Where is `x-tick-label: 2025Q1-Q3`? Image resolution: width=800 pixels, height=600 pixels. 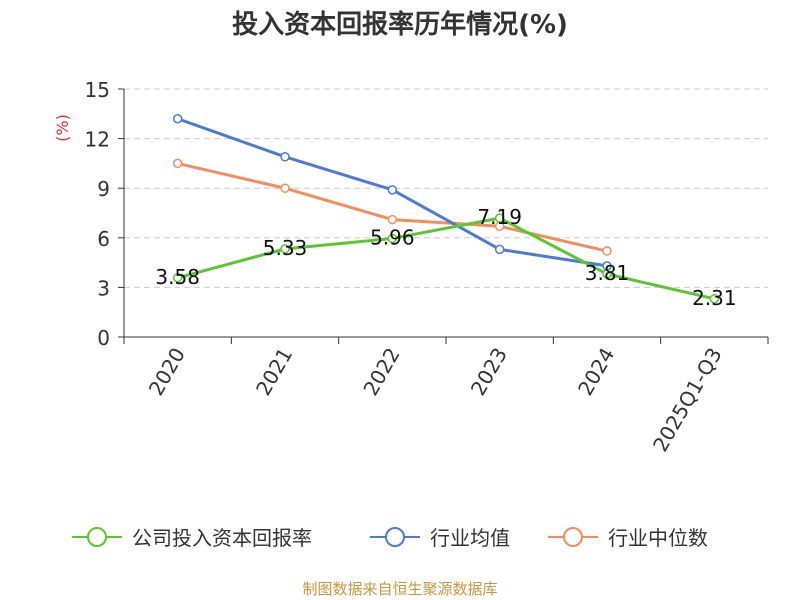 x-tick-label: 2025Q1-Q3 is located at coordinates (687, 400).